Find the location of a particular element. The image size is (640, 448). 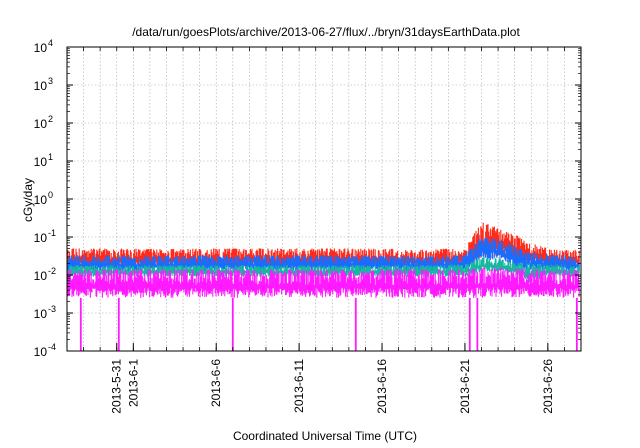

y-tick-exponent: 3 is located at coordinates (50, 81).